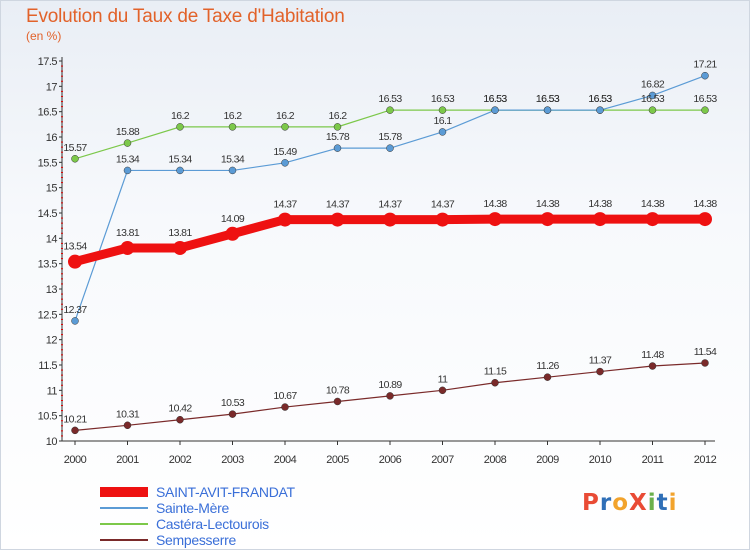 This screenshot has width=750, height=550. Describe the element at coordinates (128, 414) in the screenshot. I see `data-label: 10.31` at that location.